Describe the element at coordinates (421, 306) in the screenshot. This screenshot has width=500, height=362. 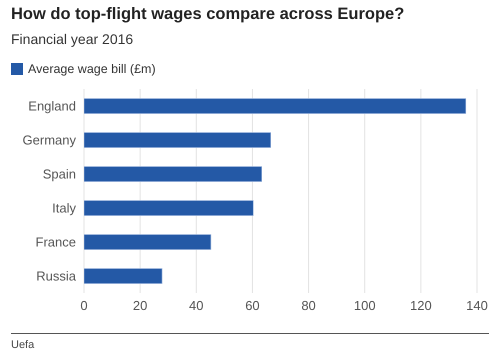
I see `x-tick-label: 120` at that location.